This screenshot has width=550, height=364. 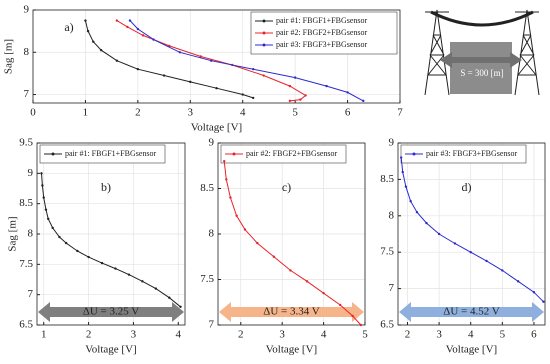 I want to click on x-axis-label: Voltage [V], so click(x=291, y=350).